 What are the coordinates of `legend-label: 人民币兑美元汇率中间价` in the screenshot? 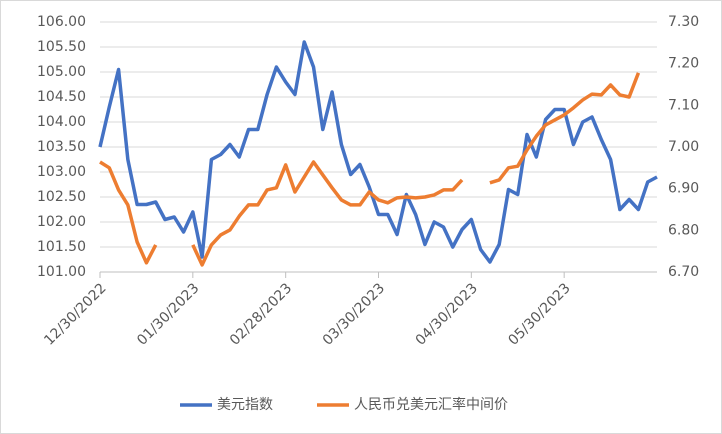 It's located at (431, 404).